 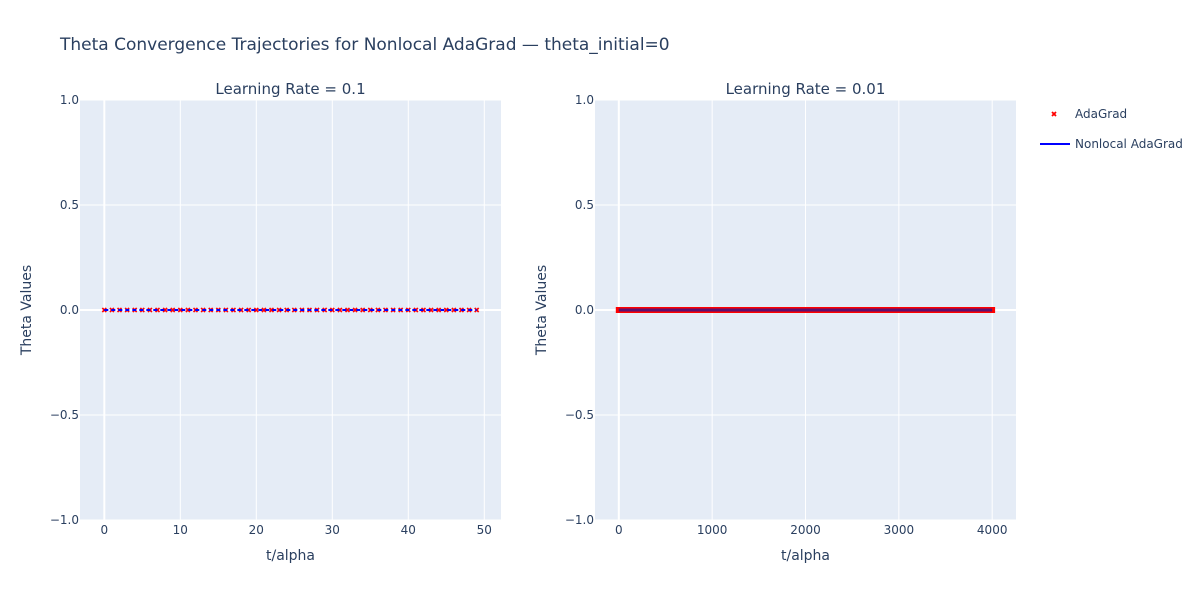 What do you see at coordinates (1129, 144) in the screenshot?
I see `legend-label-nonlocal-adagrad: Nonlocal AdaGrad` at bounding box center [1129, 144].